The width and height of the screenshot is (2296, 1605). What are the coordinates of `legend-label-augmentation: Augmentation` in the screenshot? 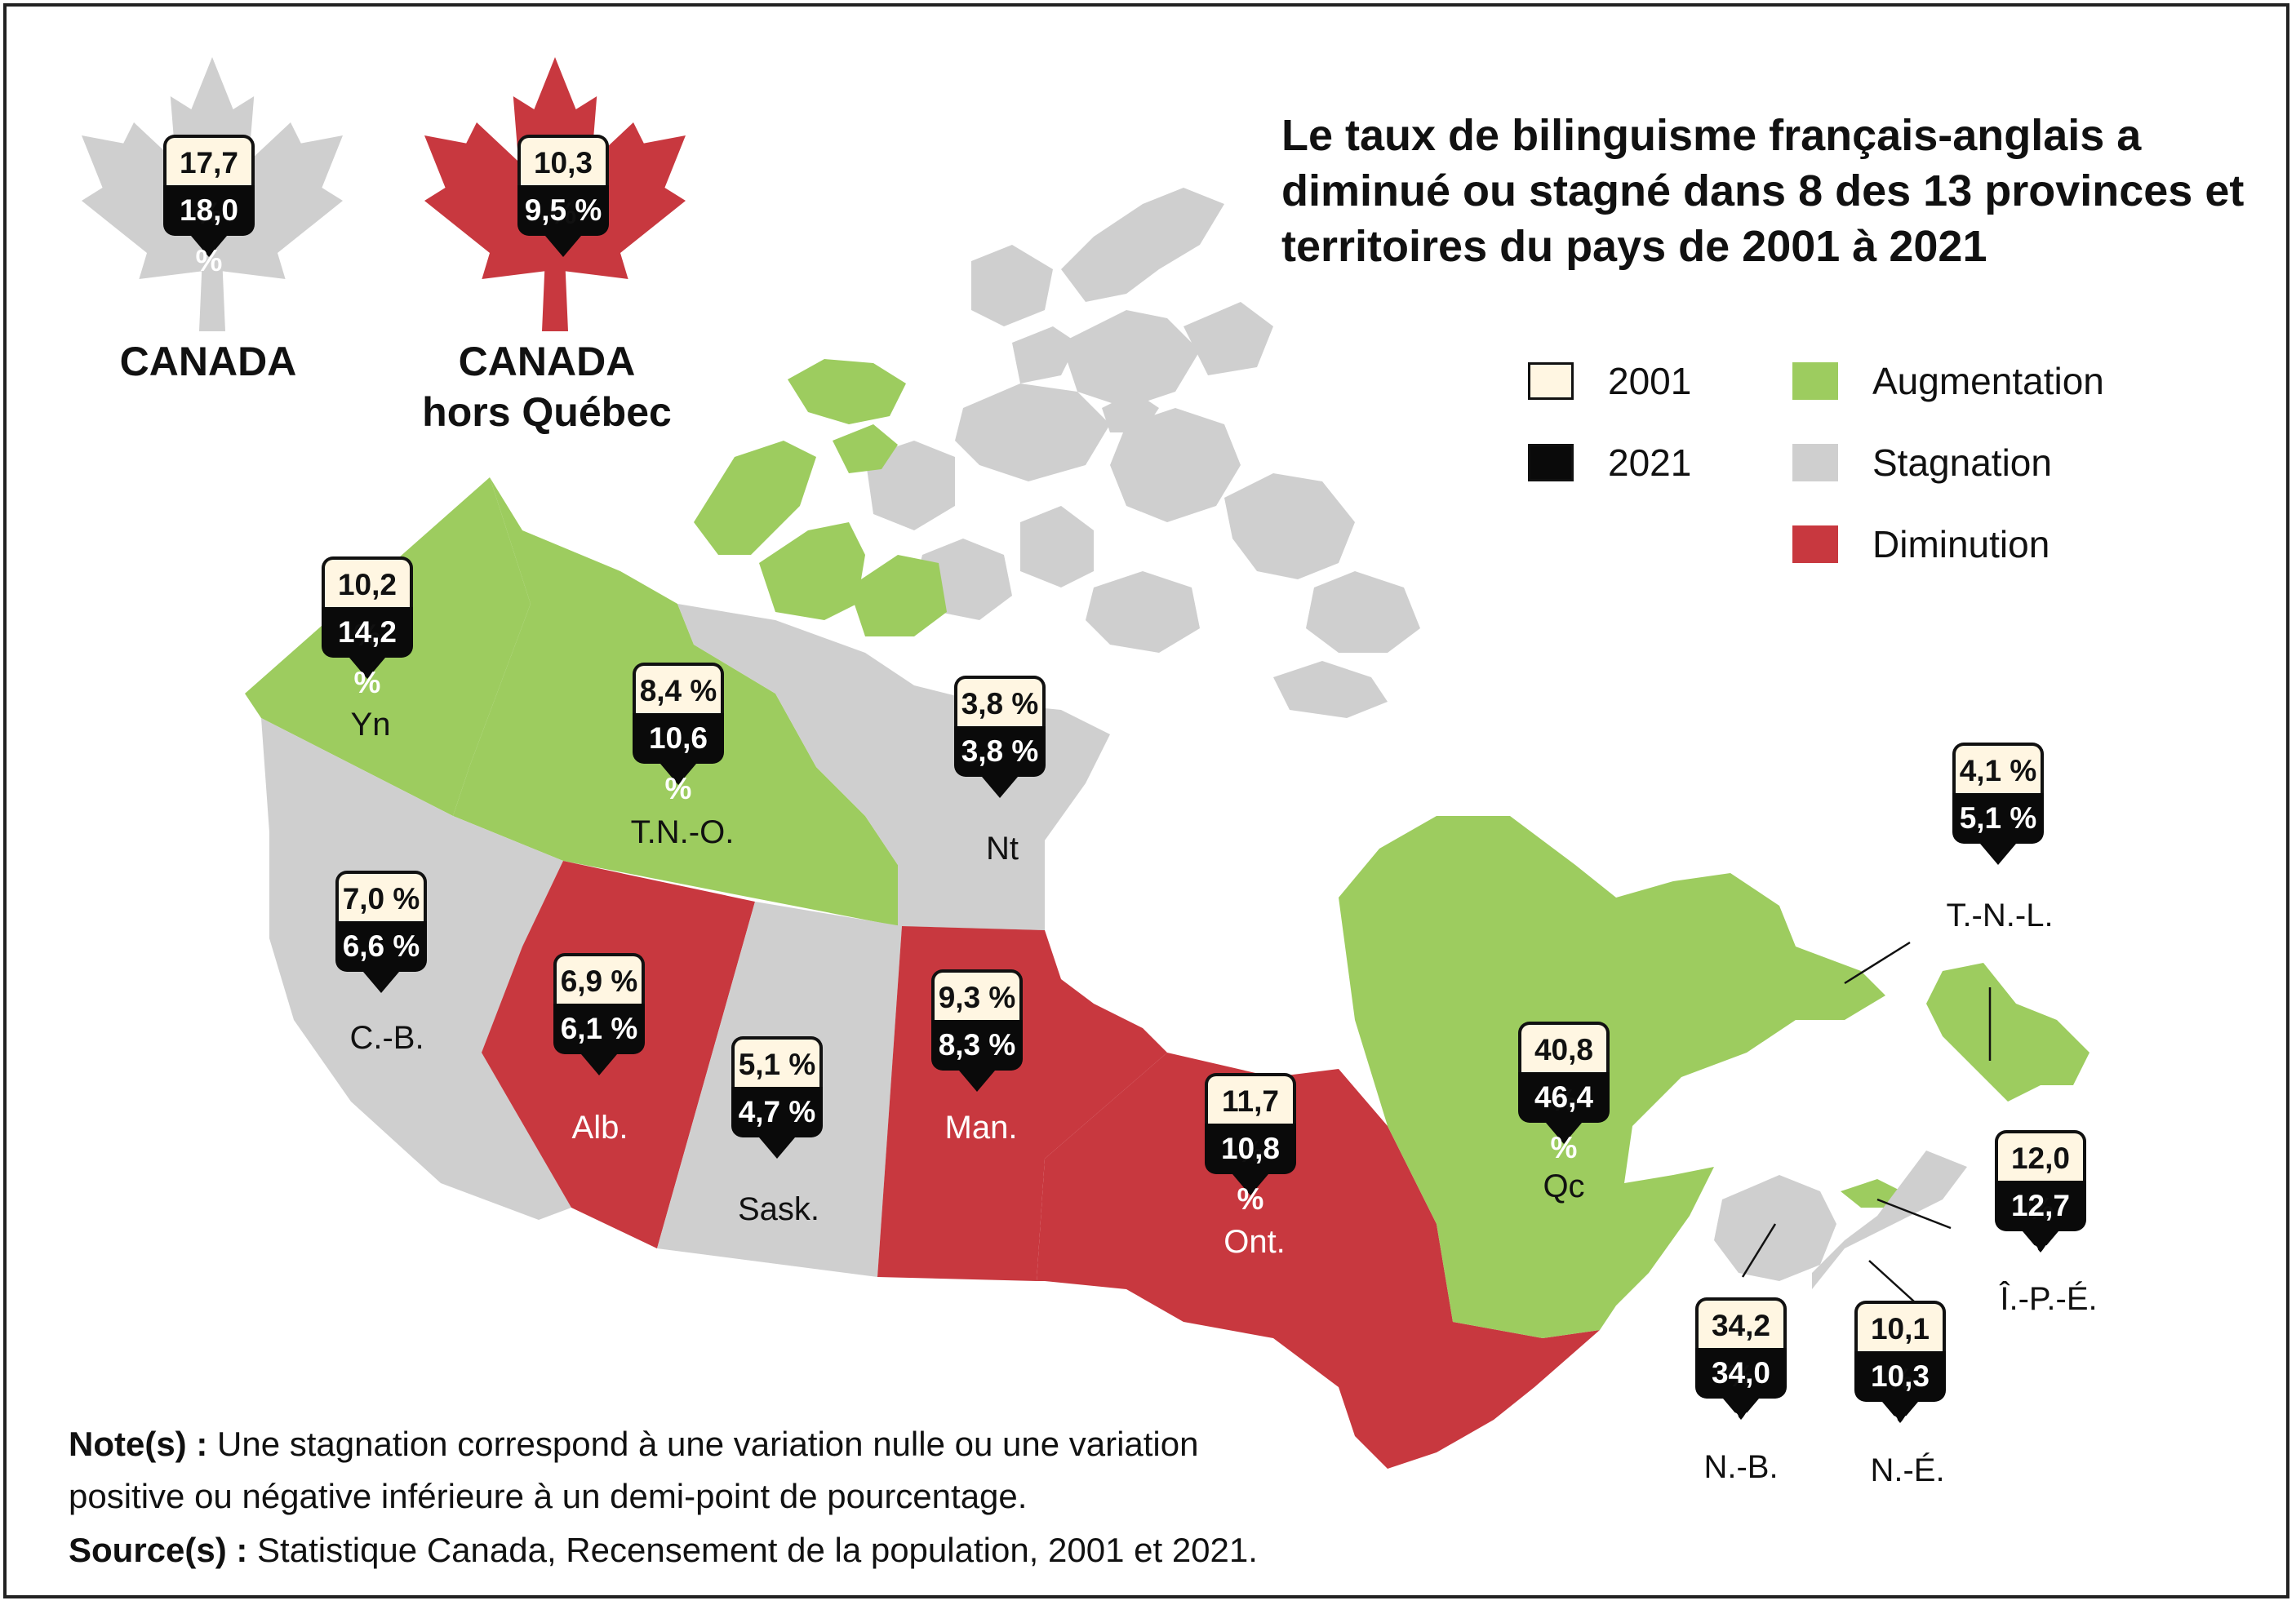 It's located at (1988, 381).